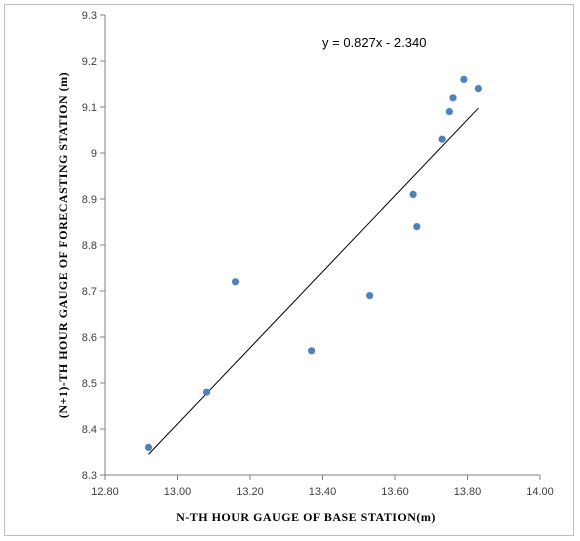 The width and height of the screenshot is (580, 541). Describe the element at coordinates (89, 108) in the screenshot. I see `y-tick-label: 9.1` at that location.